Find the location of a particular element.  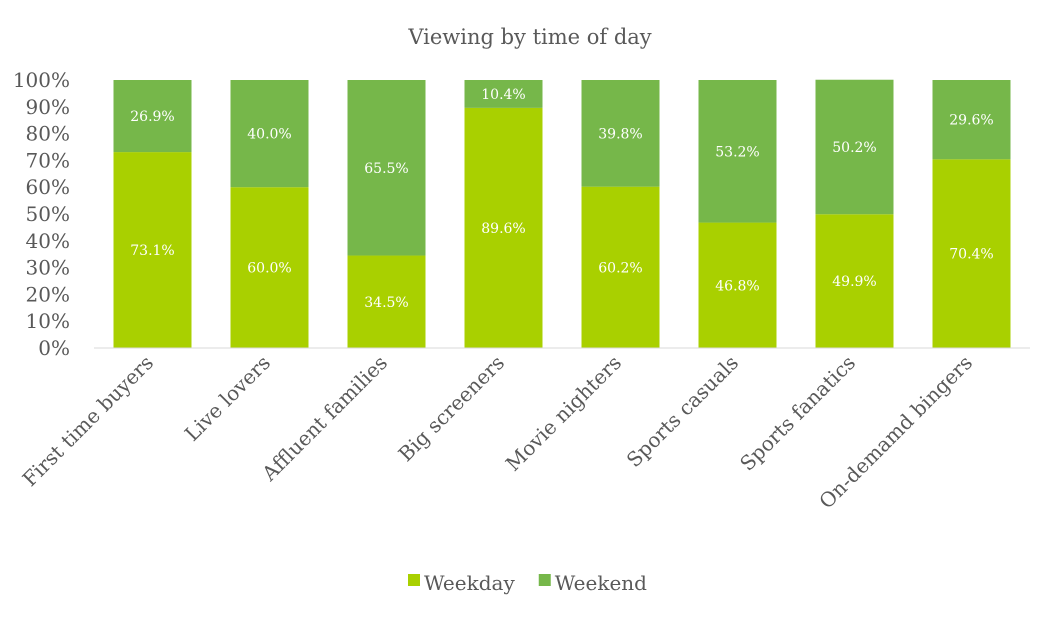

data-label: 89.6% is located at coordinates (503, 229).